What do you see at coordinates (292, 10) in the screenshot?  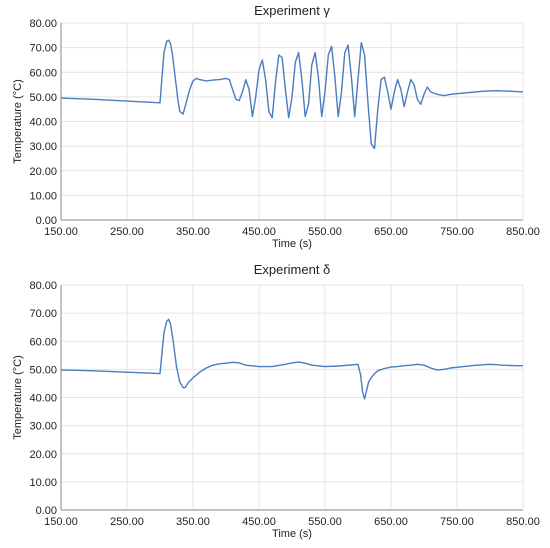 I see `chart-title: Experiment γ` at bounding box center [292, 10].